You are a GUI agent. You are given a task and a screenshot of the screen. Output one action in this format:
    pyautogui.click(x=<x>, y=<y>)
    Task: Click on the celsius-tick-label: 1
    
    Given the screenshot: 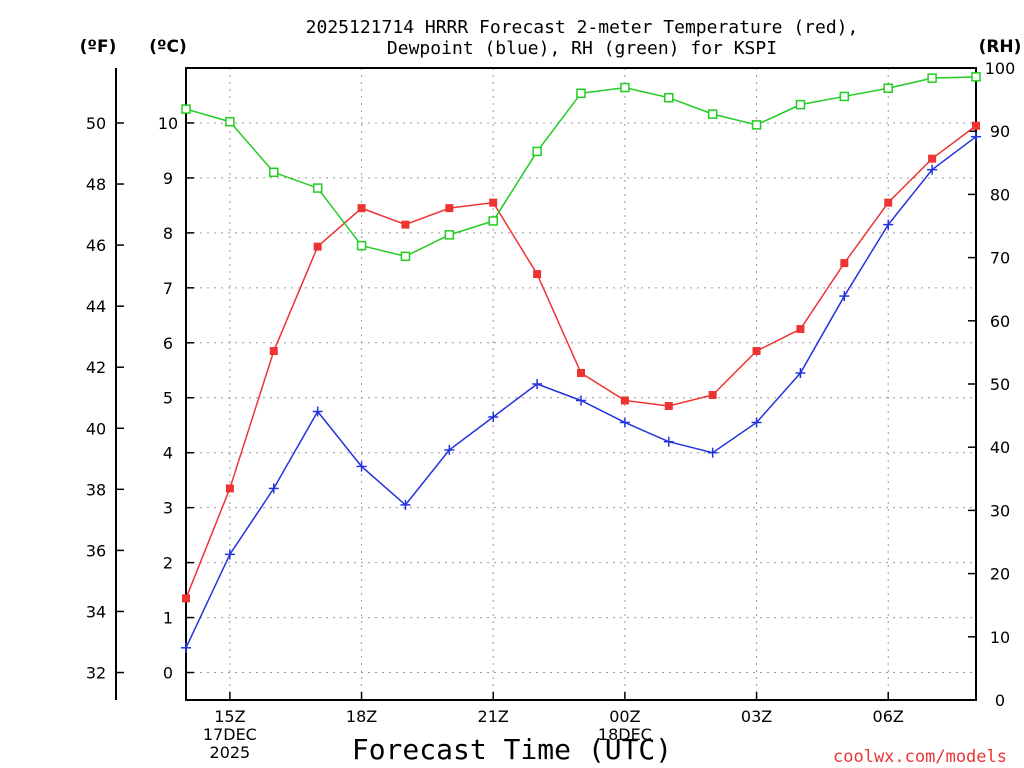 What is the action you would take?
    pyautogui.click(x=168, y=618)
    